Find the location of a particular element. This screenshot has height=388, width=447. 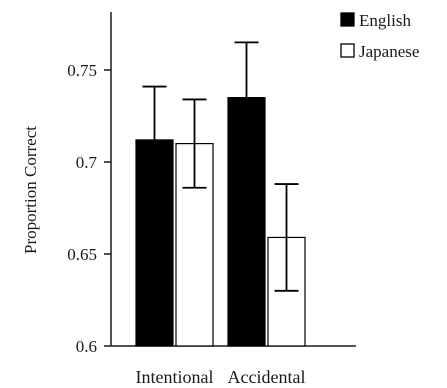

legend-item-english: English is located at coordinates (375, 20).